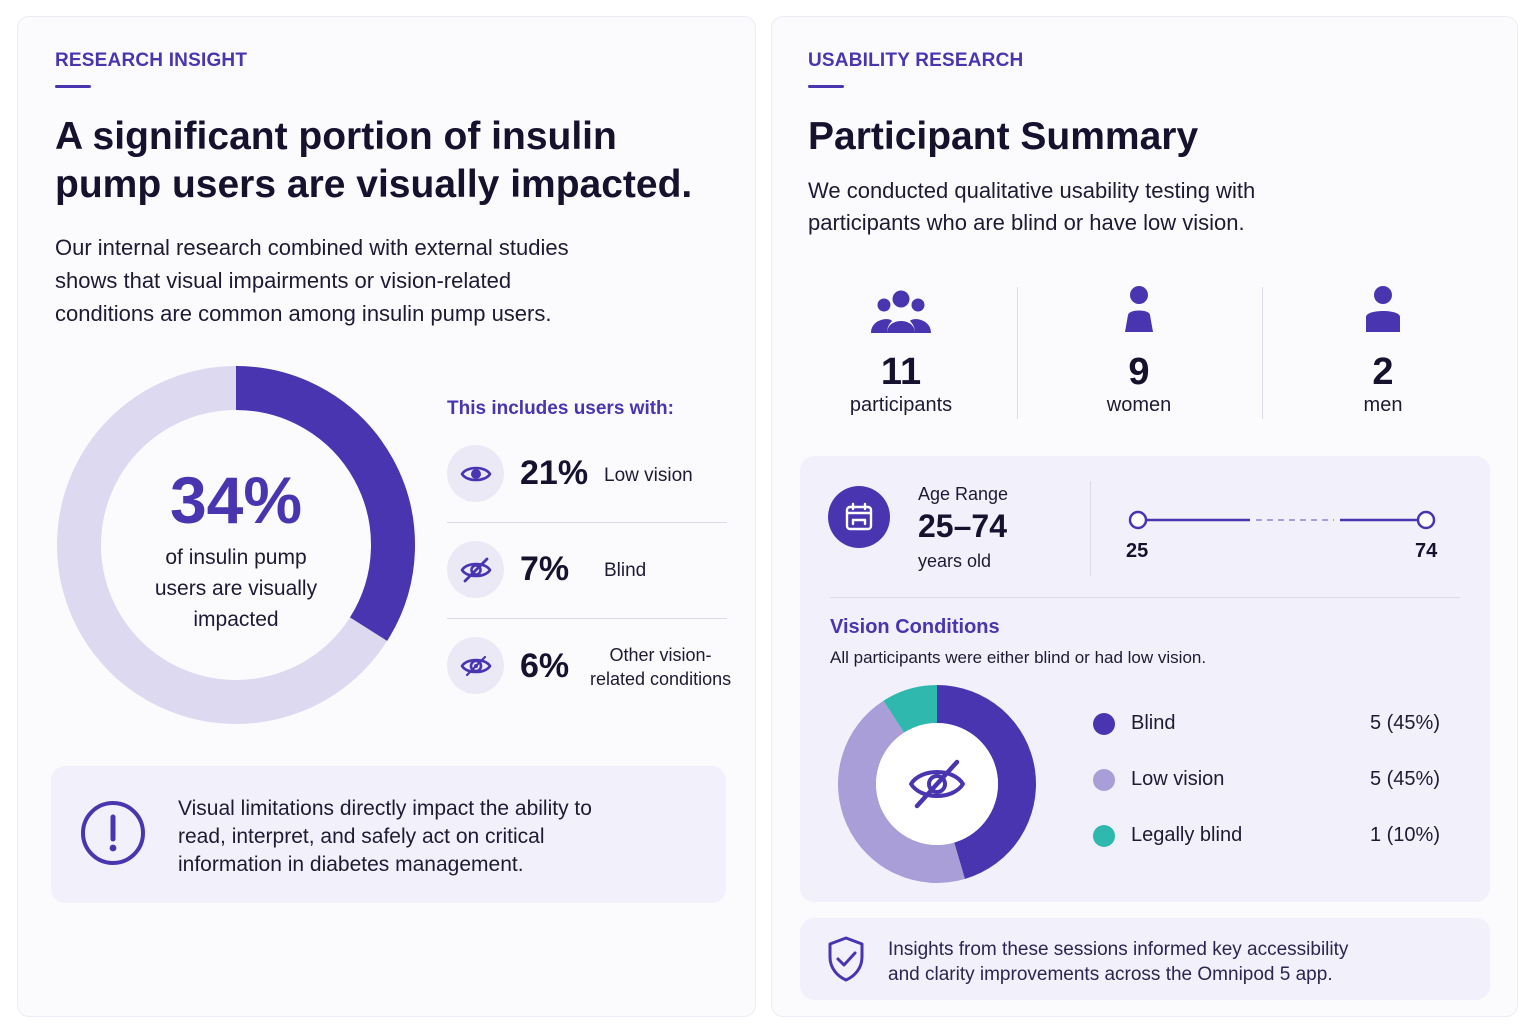  I want to click on eyebrow-research-insight: RESEARCH INSIGHT, so click(151, 60).